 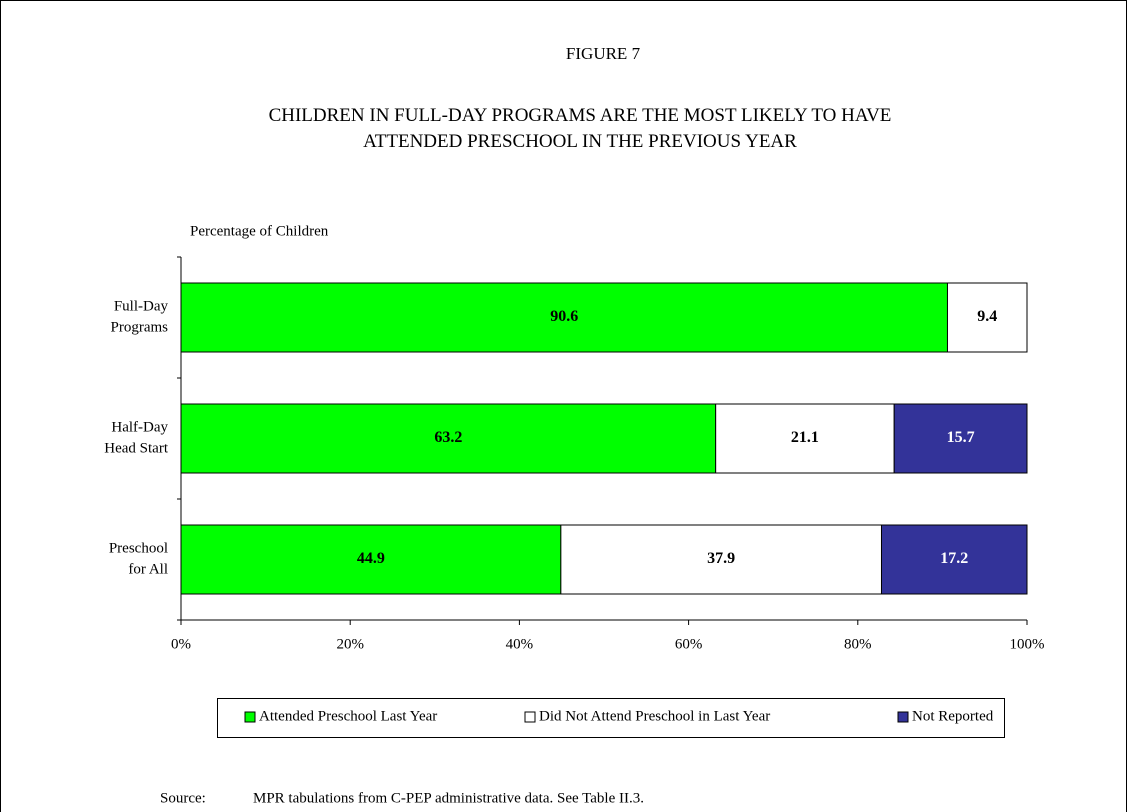 I want to click on legend-label: Attended Preschool Last Year, so click(x=348, y=716).